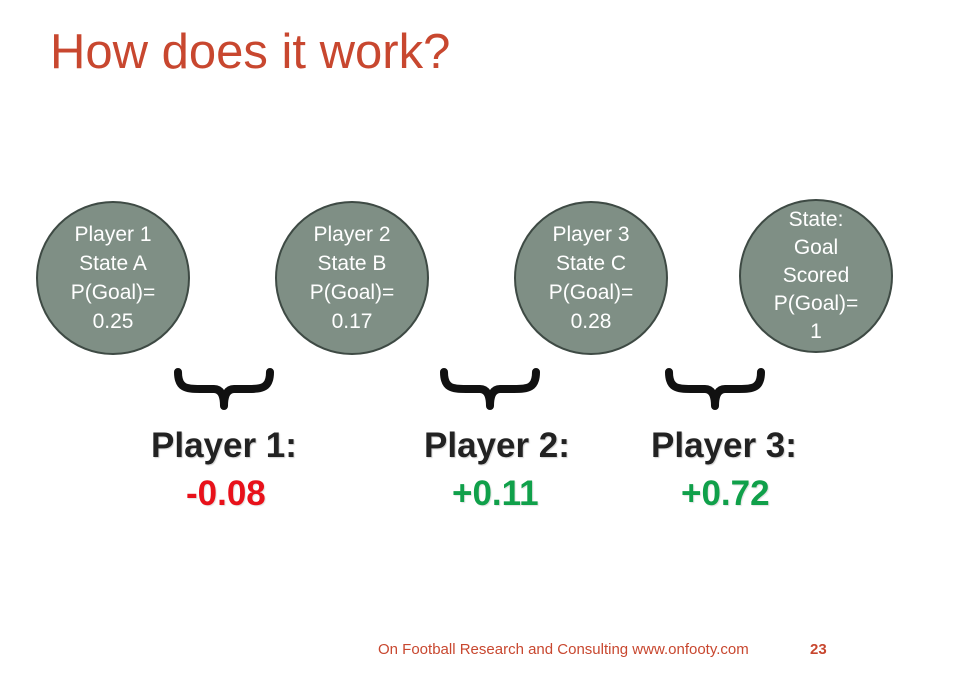  Describe the element at coordinates (816, 219) in the screenshot. I see `state-line: State:` at that location.